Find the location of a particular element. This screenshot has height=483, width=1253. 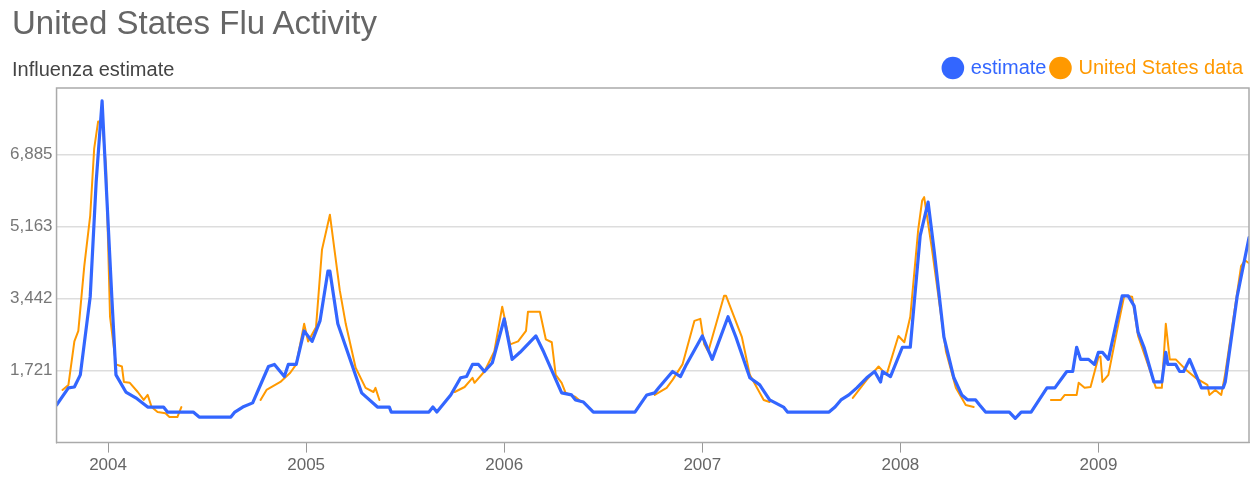

x-tick-label: 2007 is located at coordinates (702, 465).